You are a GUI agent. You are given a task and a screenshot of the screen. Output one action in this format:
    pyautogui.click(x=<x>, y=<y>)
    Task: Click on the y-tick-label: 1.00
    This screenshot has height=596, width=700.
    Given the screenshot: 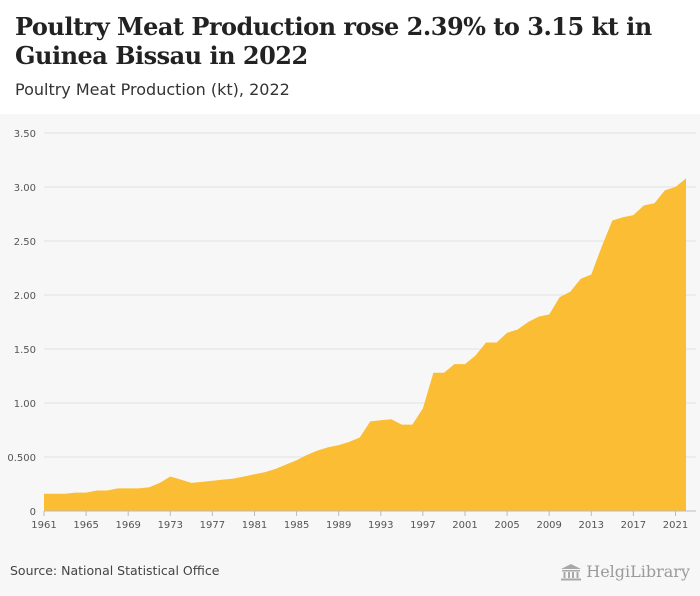 What is the action you would take?
    pyautogui.click(x=25, y=404)
    